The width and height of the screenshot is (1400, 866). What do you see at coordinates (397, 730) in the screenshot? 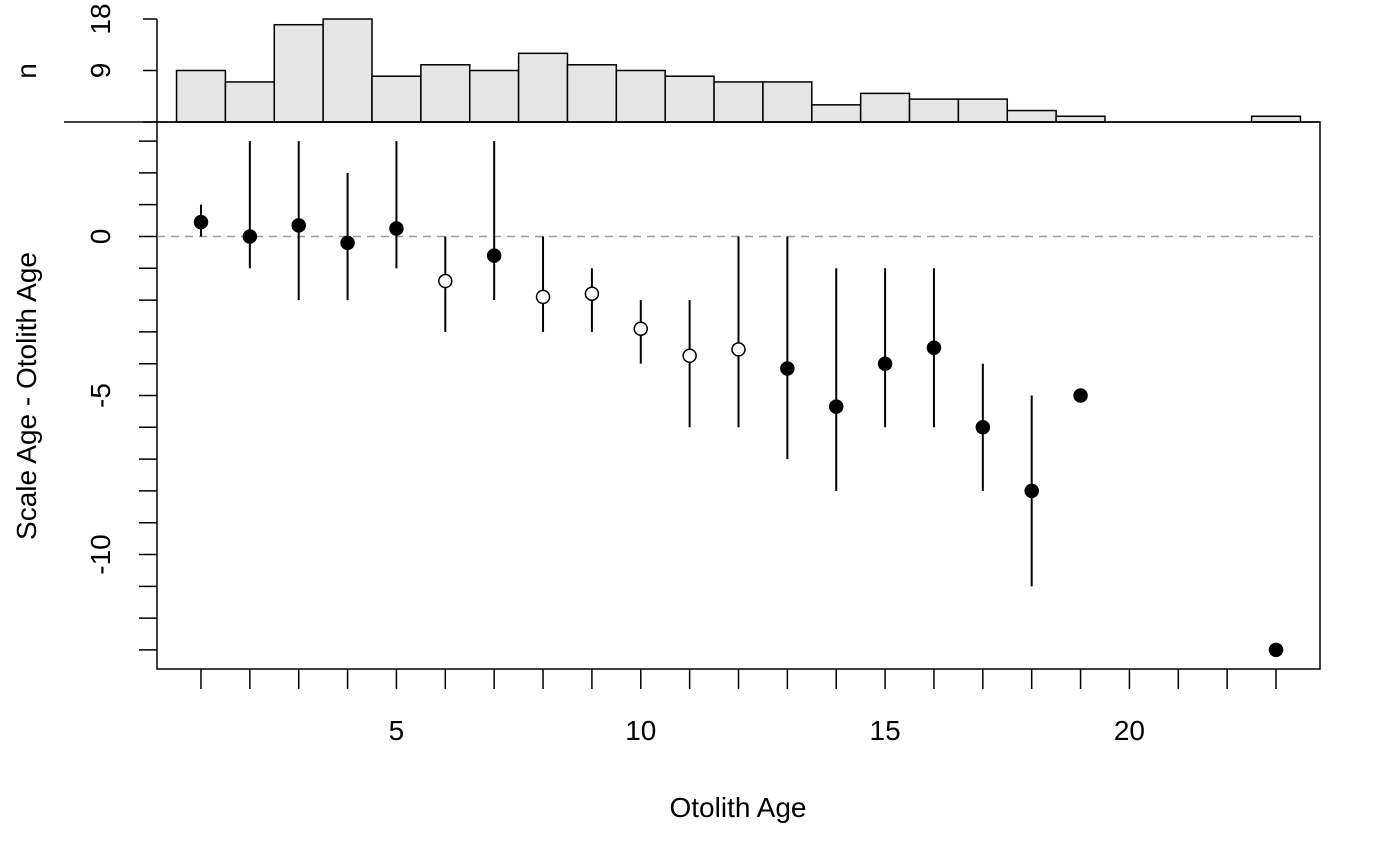
I see `x-tick-label: 5` at bounding box center [397, 730].